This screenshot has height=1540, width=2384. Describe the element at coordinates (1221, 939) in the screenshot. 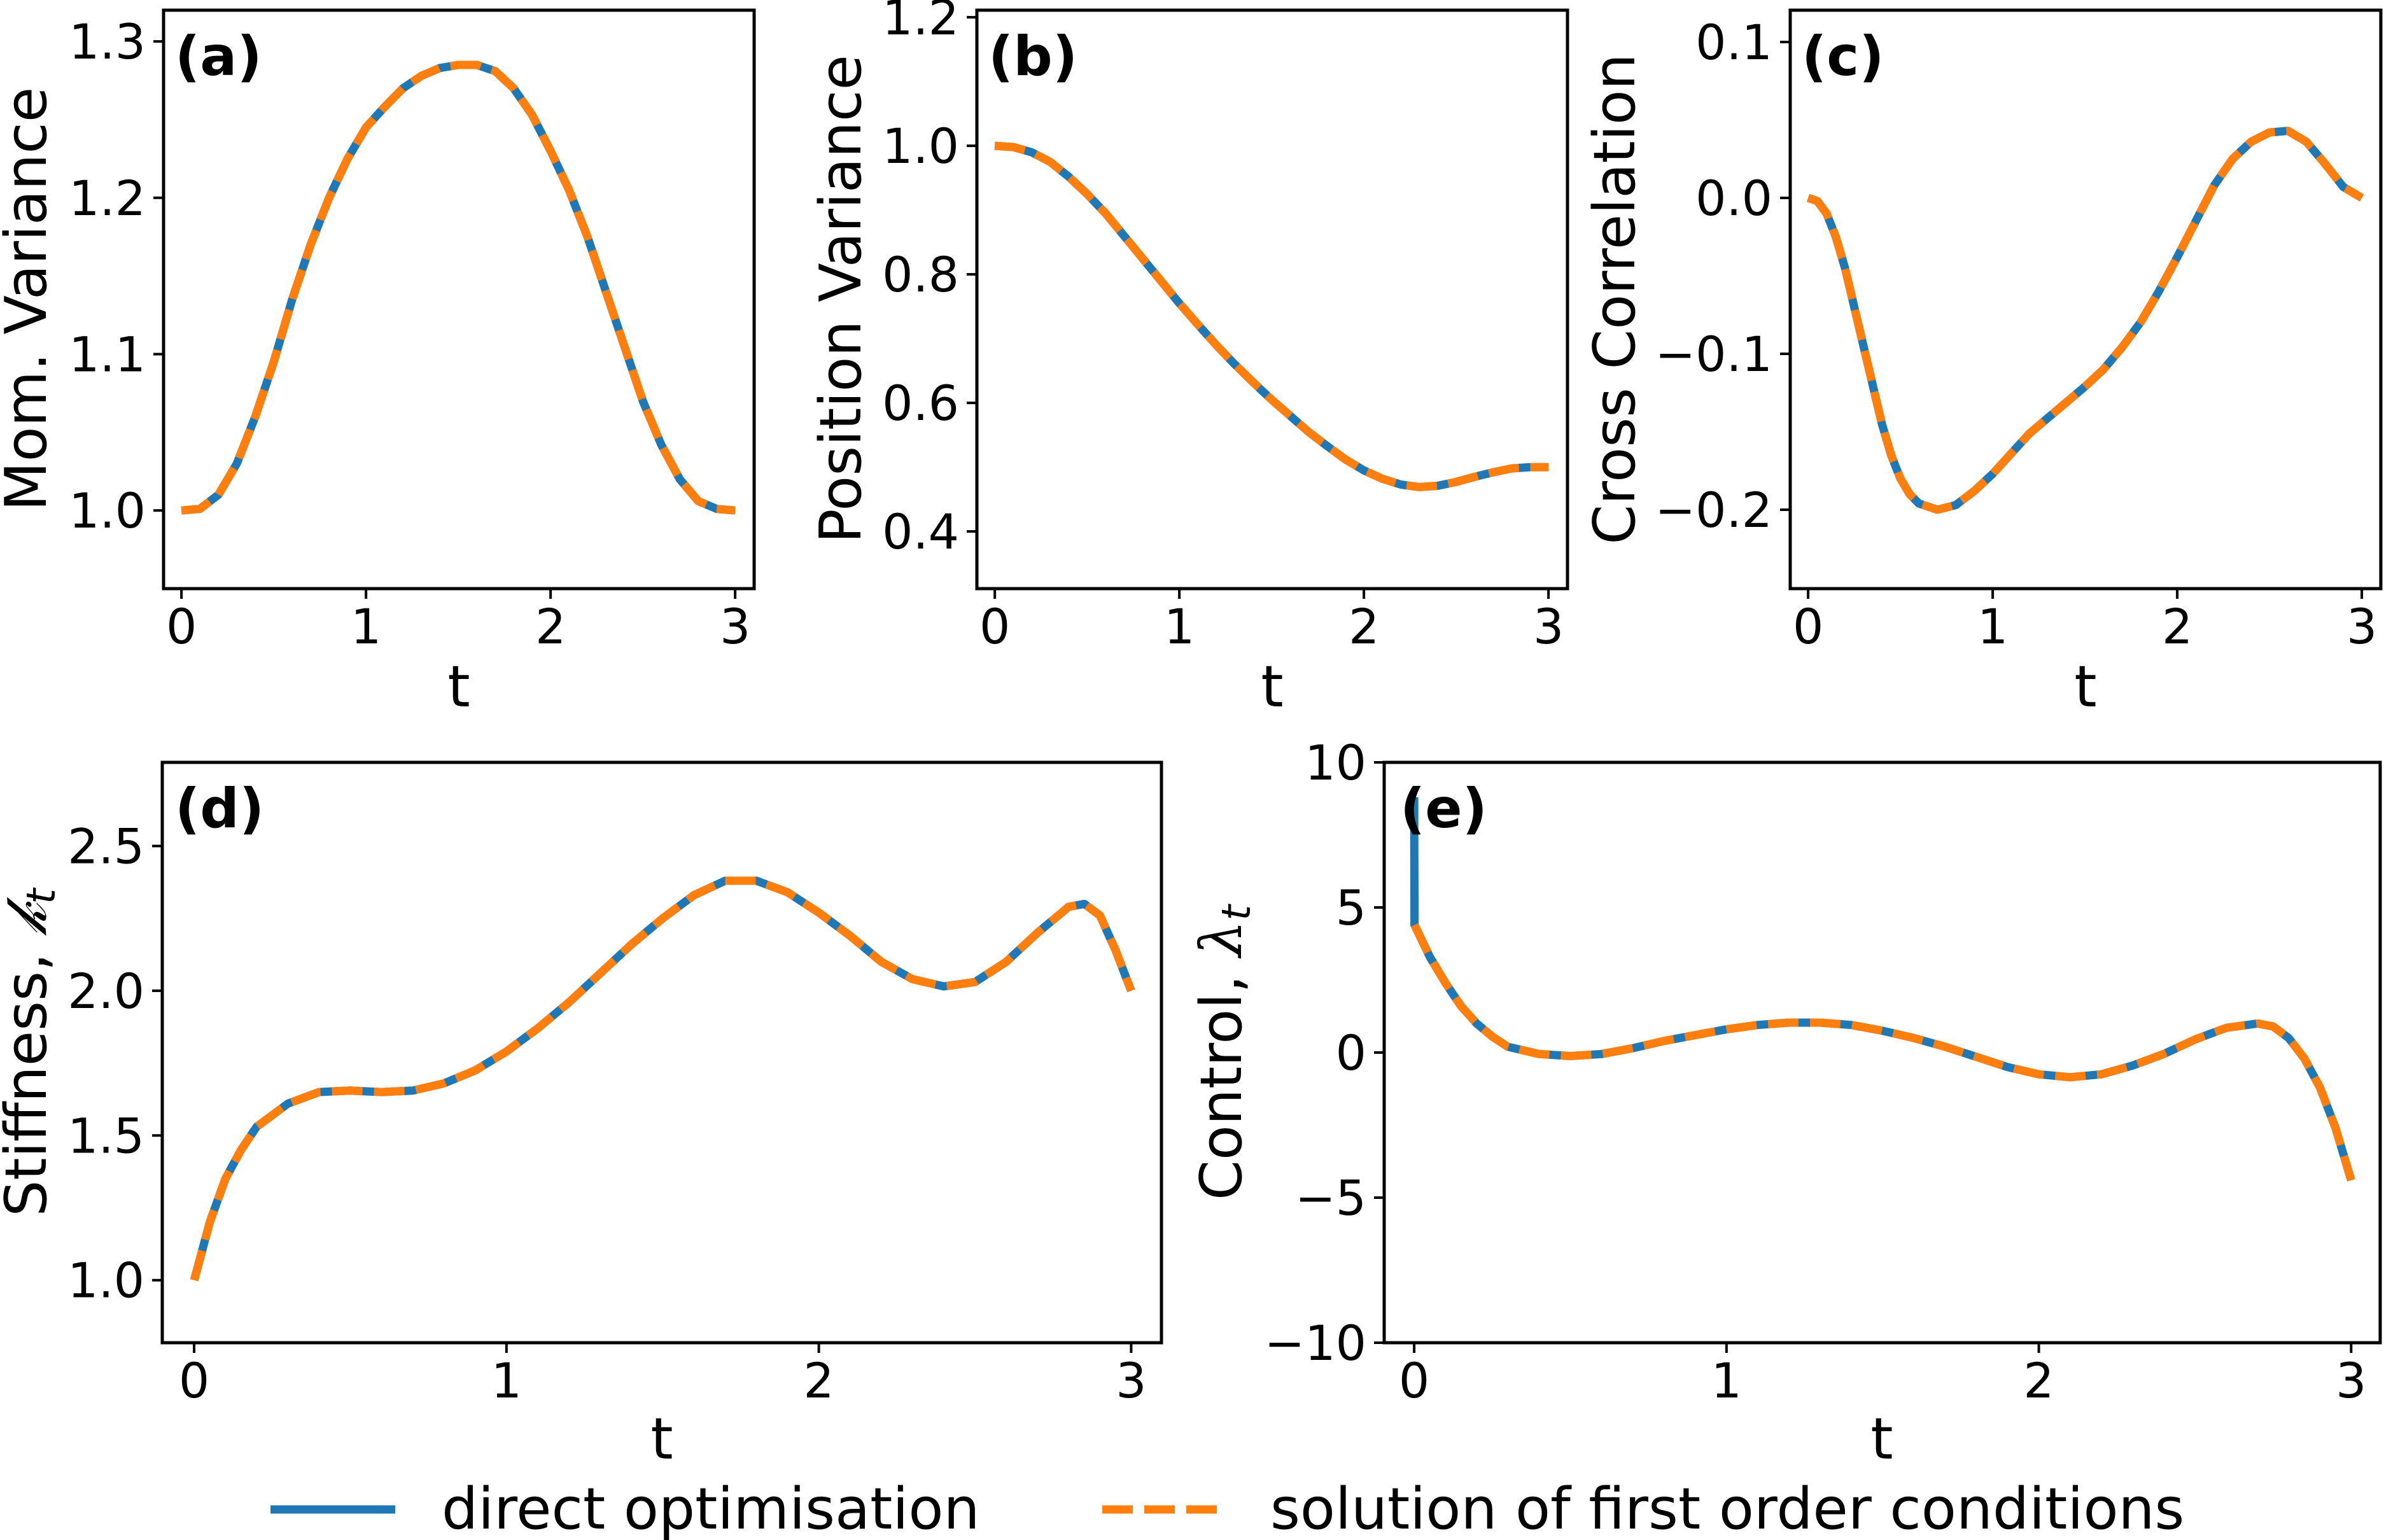

I see `y-axis-label-symbol: λ` at that location.